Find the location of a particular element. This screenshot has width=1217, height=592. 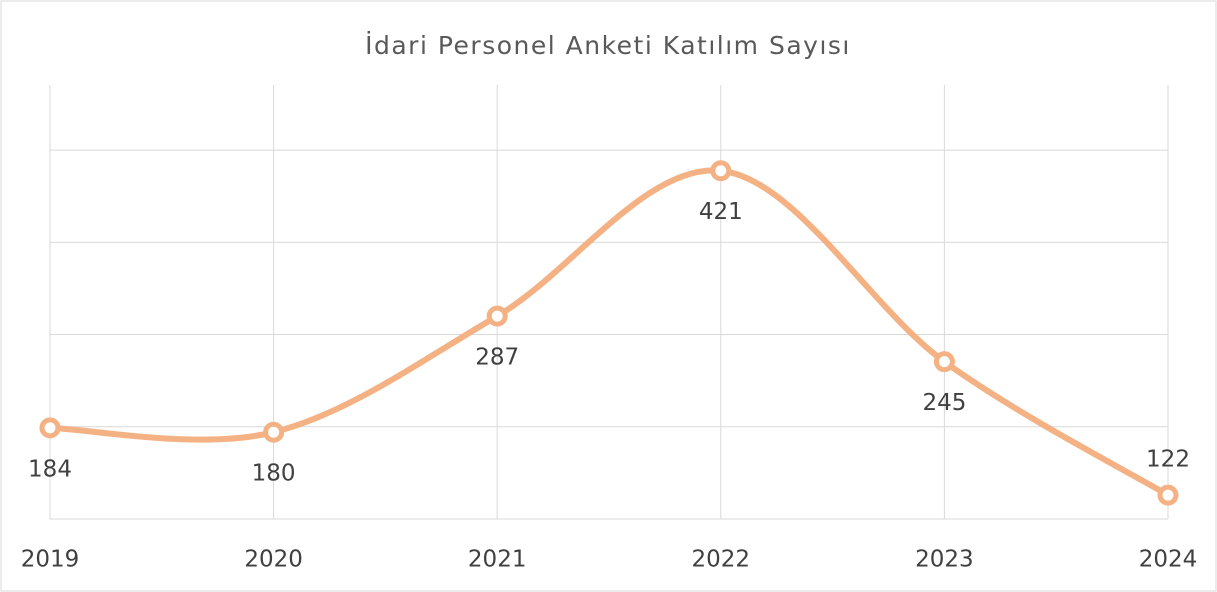

data-label: 184 is located at coordinates (50, 469).